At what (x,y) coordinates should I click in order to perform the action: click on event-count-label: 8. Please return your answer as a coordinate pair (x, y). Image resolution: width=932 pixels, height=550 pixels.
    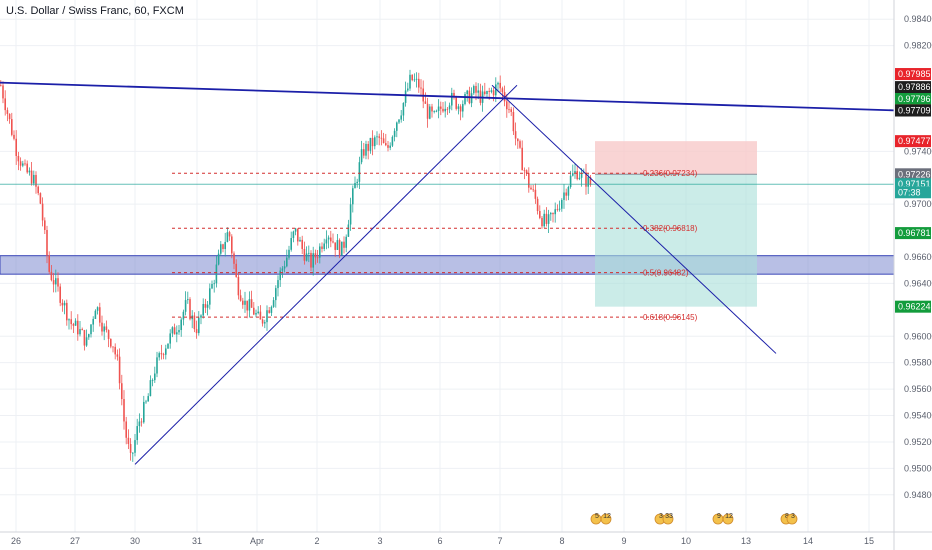
    Looking at the image, I should click on (787, 516).